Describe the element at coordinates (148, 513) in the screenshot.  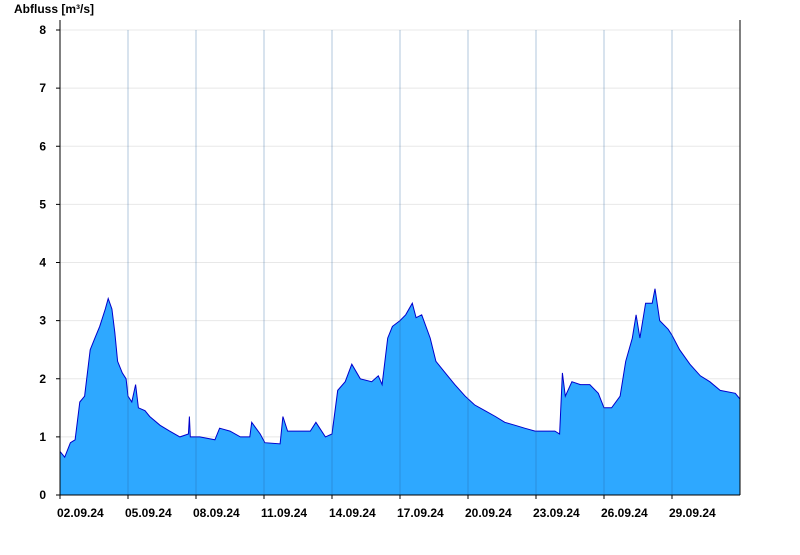
I see `x-tick-label: 05.09.24` at that location.